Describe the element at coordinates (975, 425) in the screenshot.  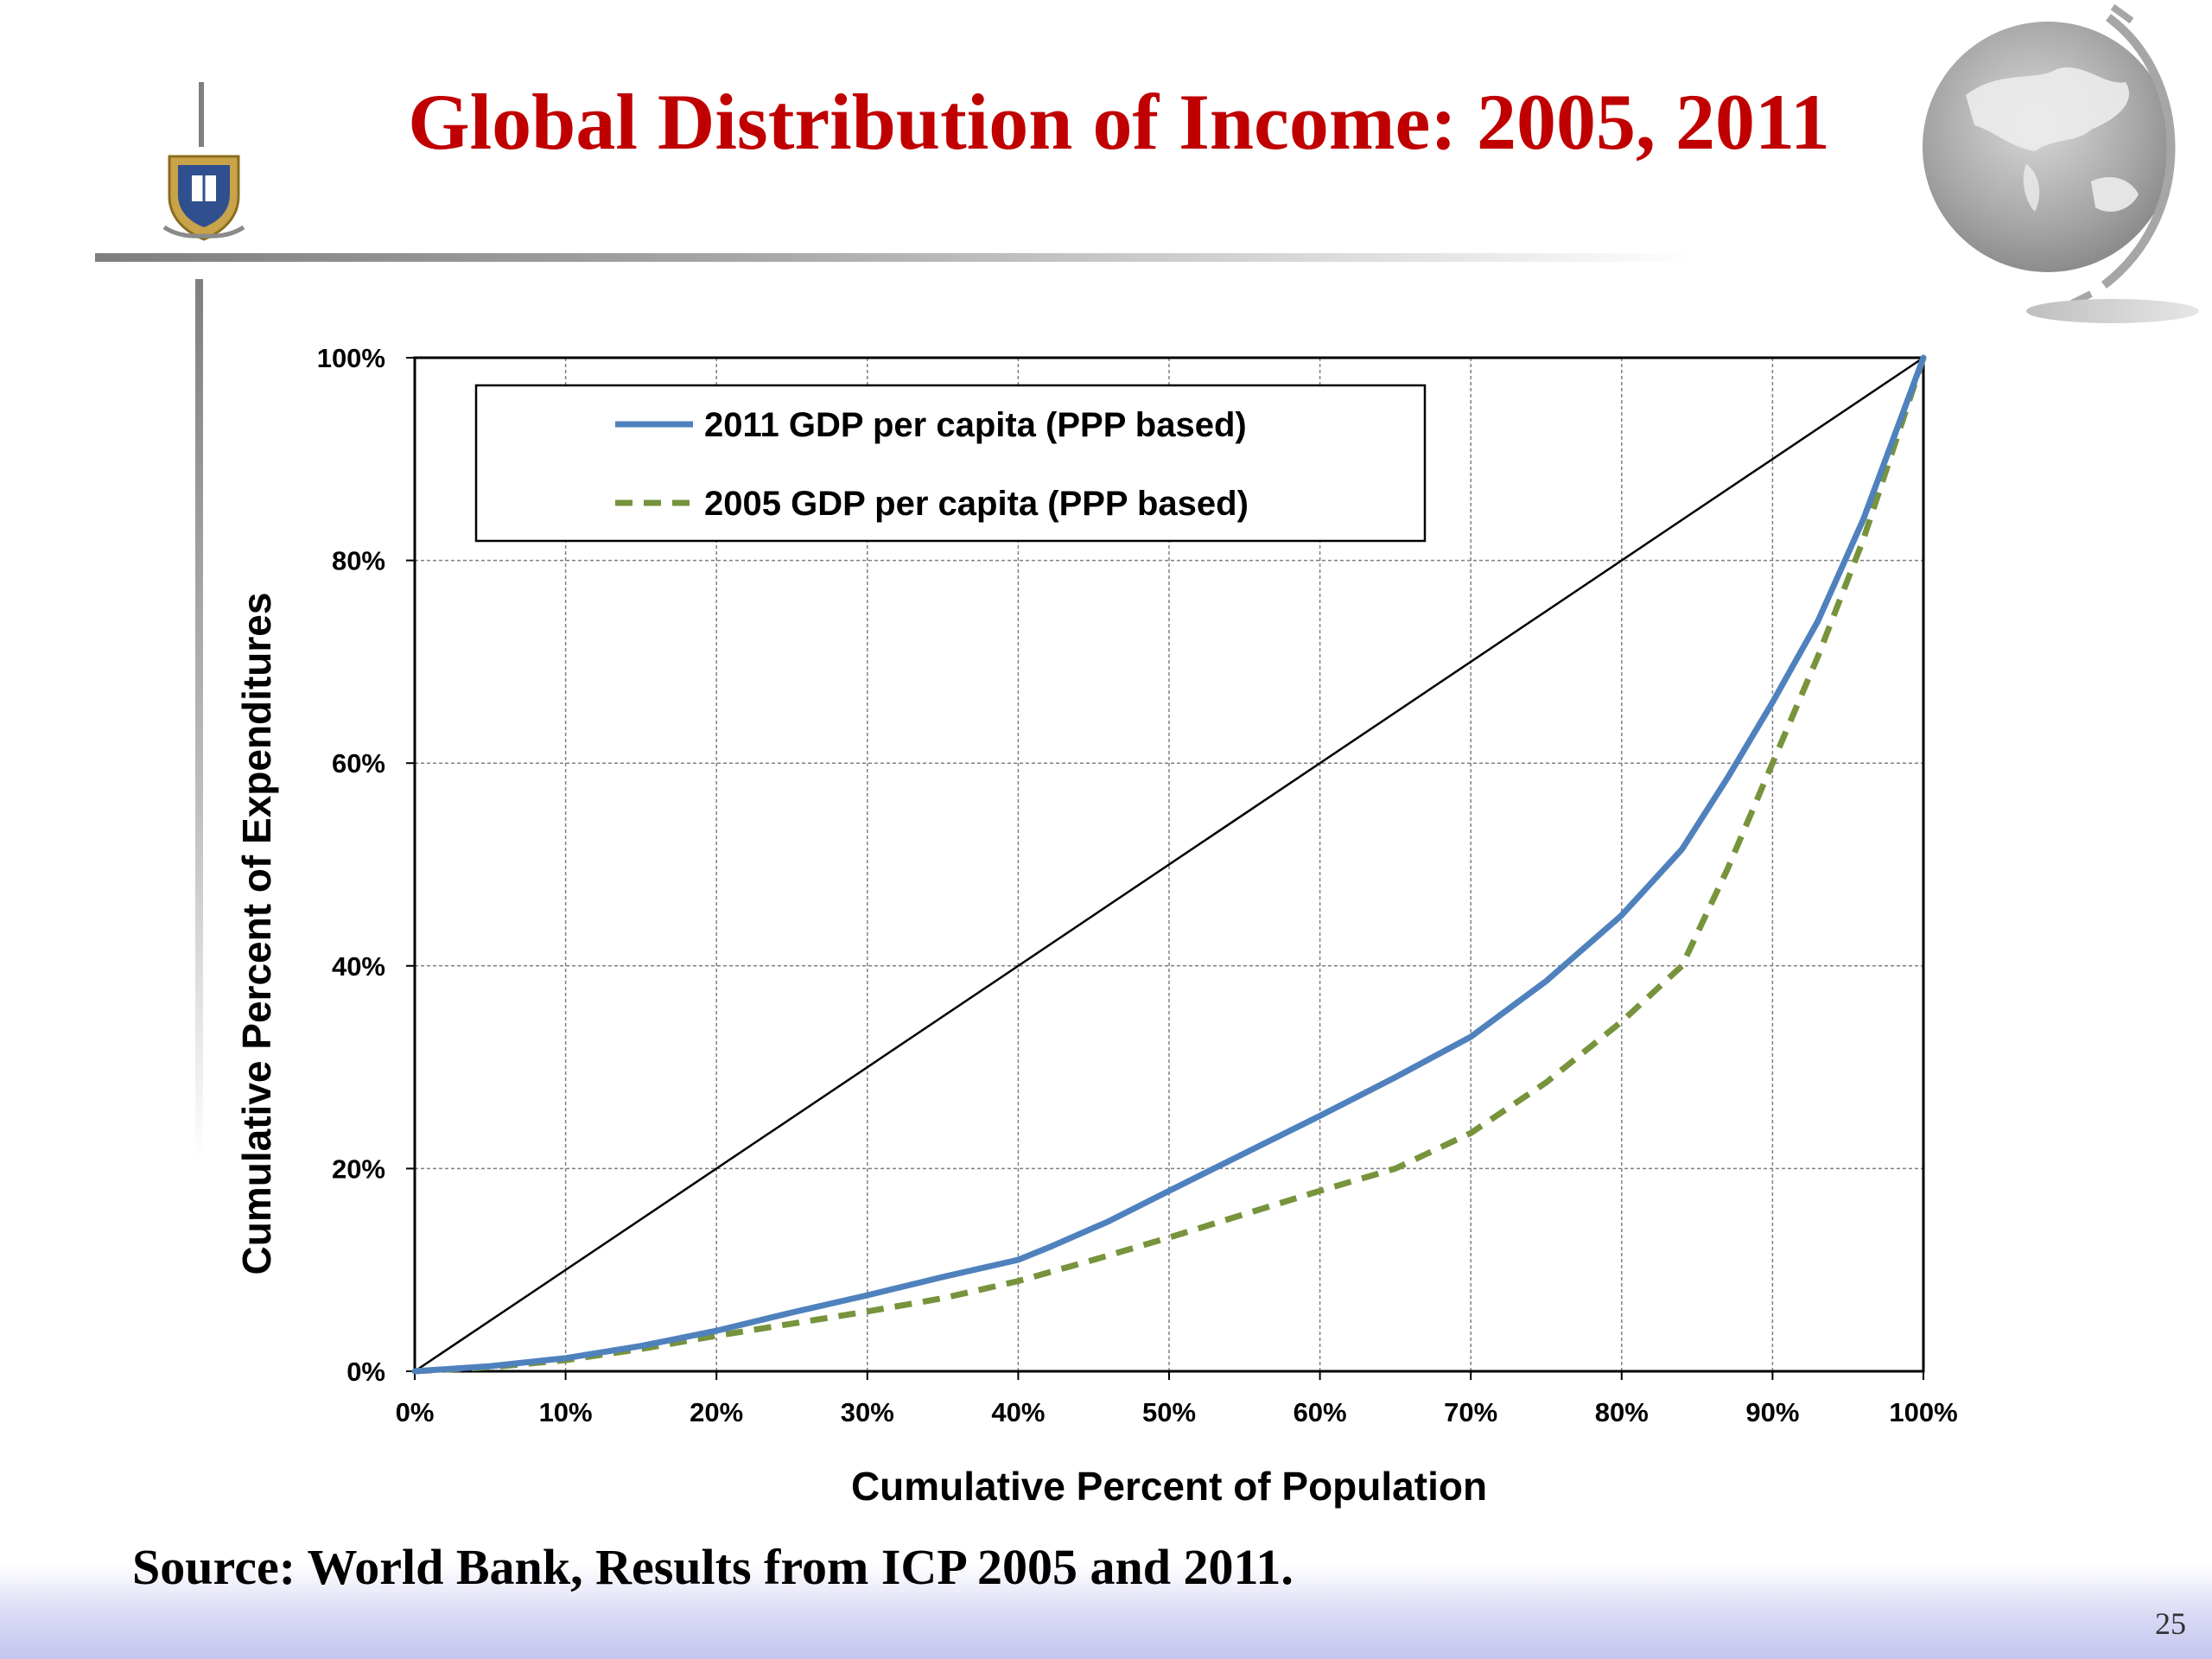
I see `legend-label: 2011 GDP per capita (PPP based)` at that location.